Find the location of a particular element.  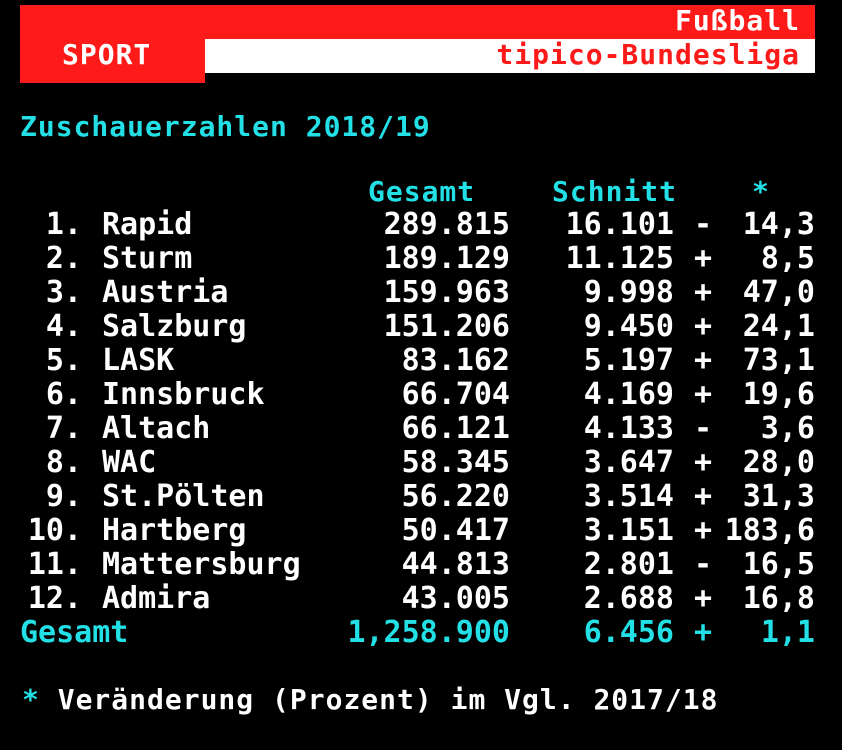

row-rank: 3. is located at coordinates (63, 292).